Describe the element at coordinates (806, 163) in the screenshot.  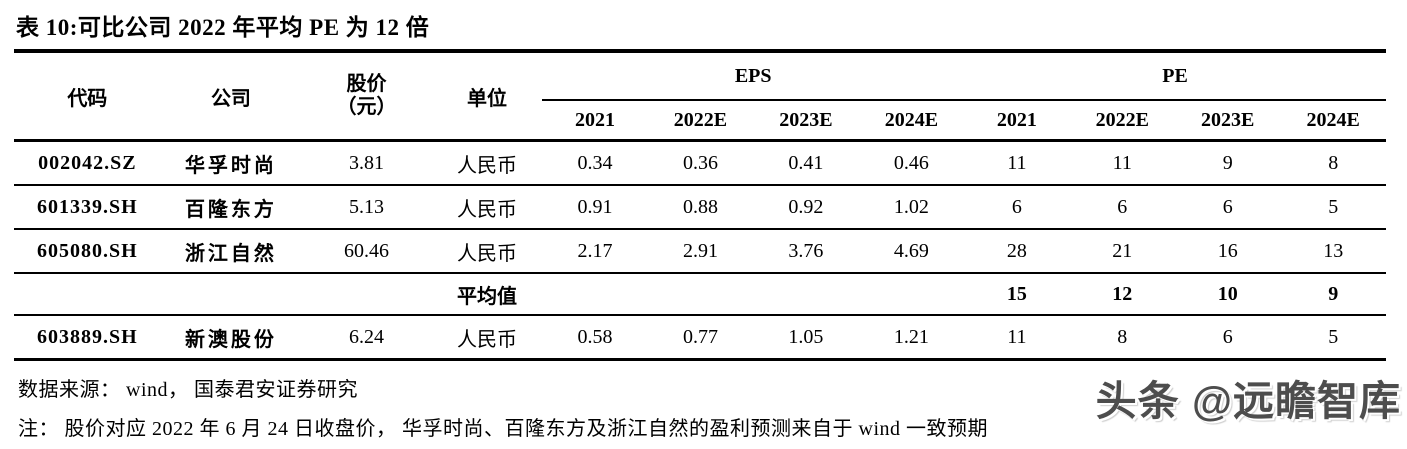
I see `cell-eps-2023e: 0.41` at that location.